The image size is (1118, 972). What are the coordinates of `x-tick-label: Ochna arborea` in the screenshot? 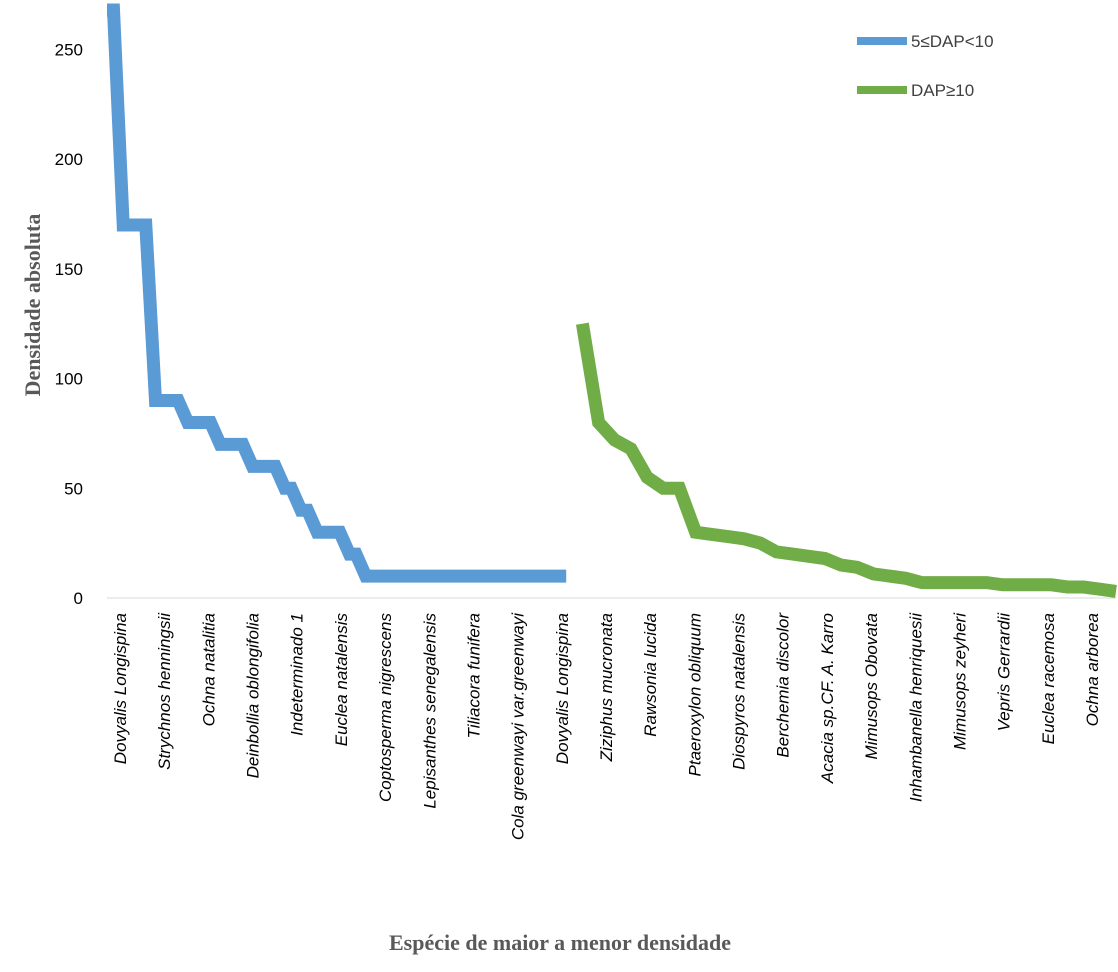 It's located at (1092, 669).